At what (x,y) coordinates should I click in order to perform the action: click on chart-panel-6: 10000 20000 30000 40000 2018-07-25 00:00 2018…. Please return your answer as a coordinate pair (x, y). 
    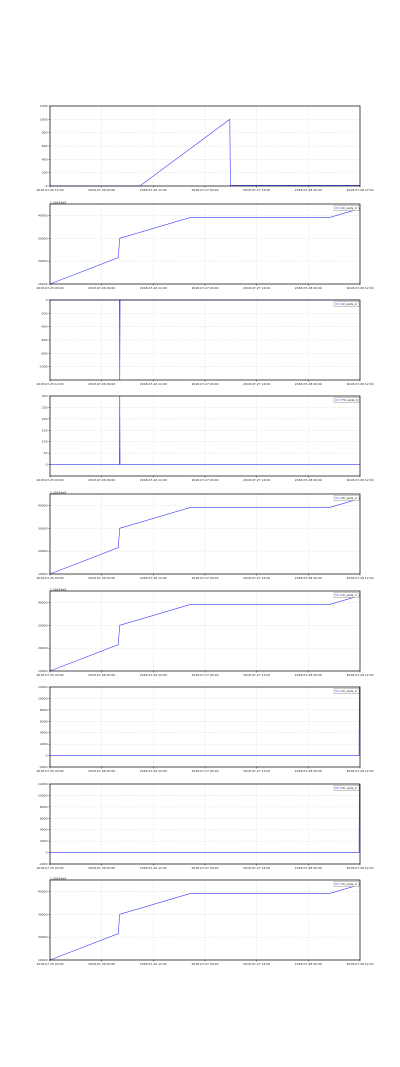
    Looking at the image, I should click on (200, 633).